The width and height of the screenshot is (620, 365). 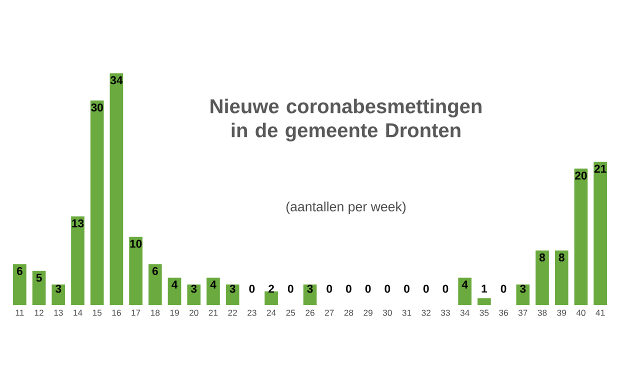 I want to click on data-label: 2, so click(x=271, y=288).